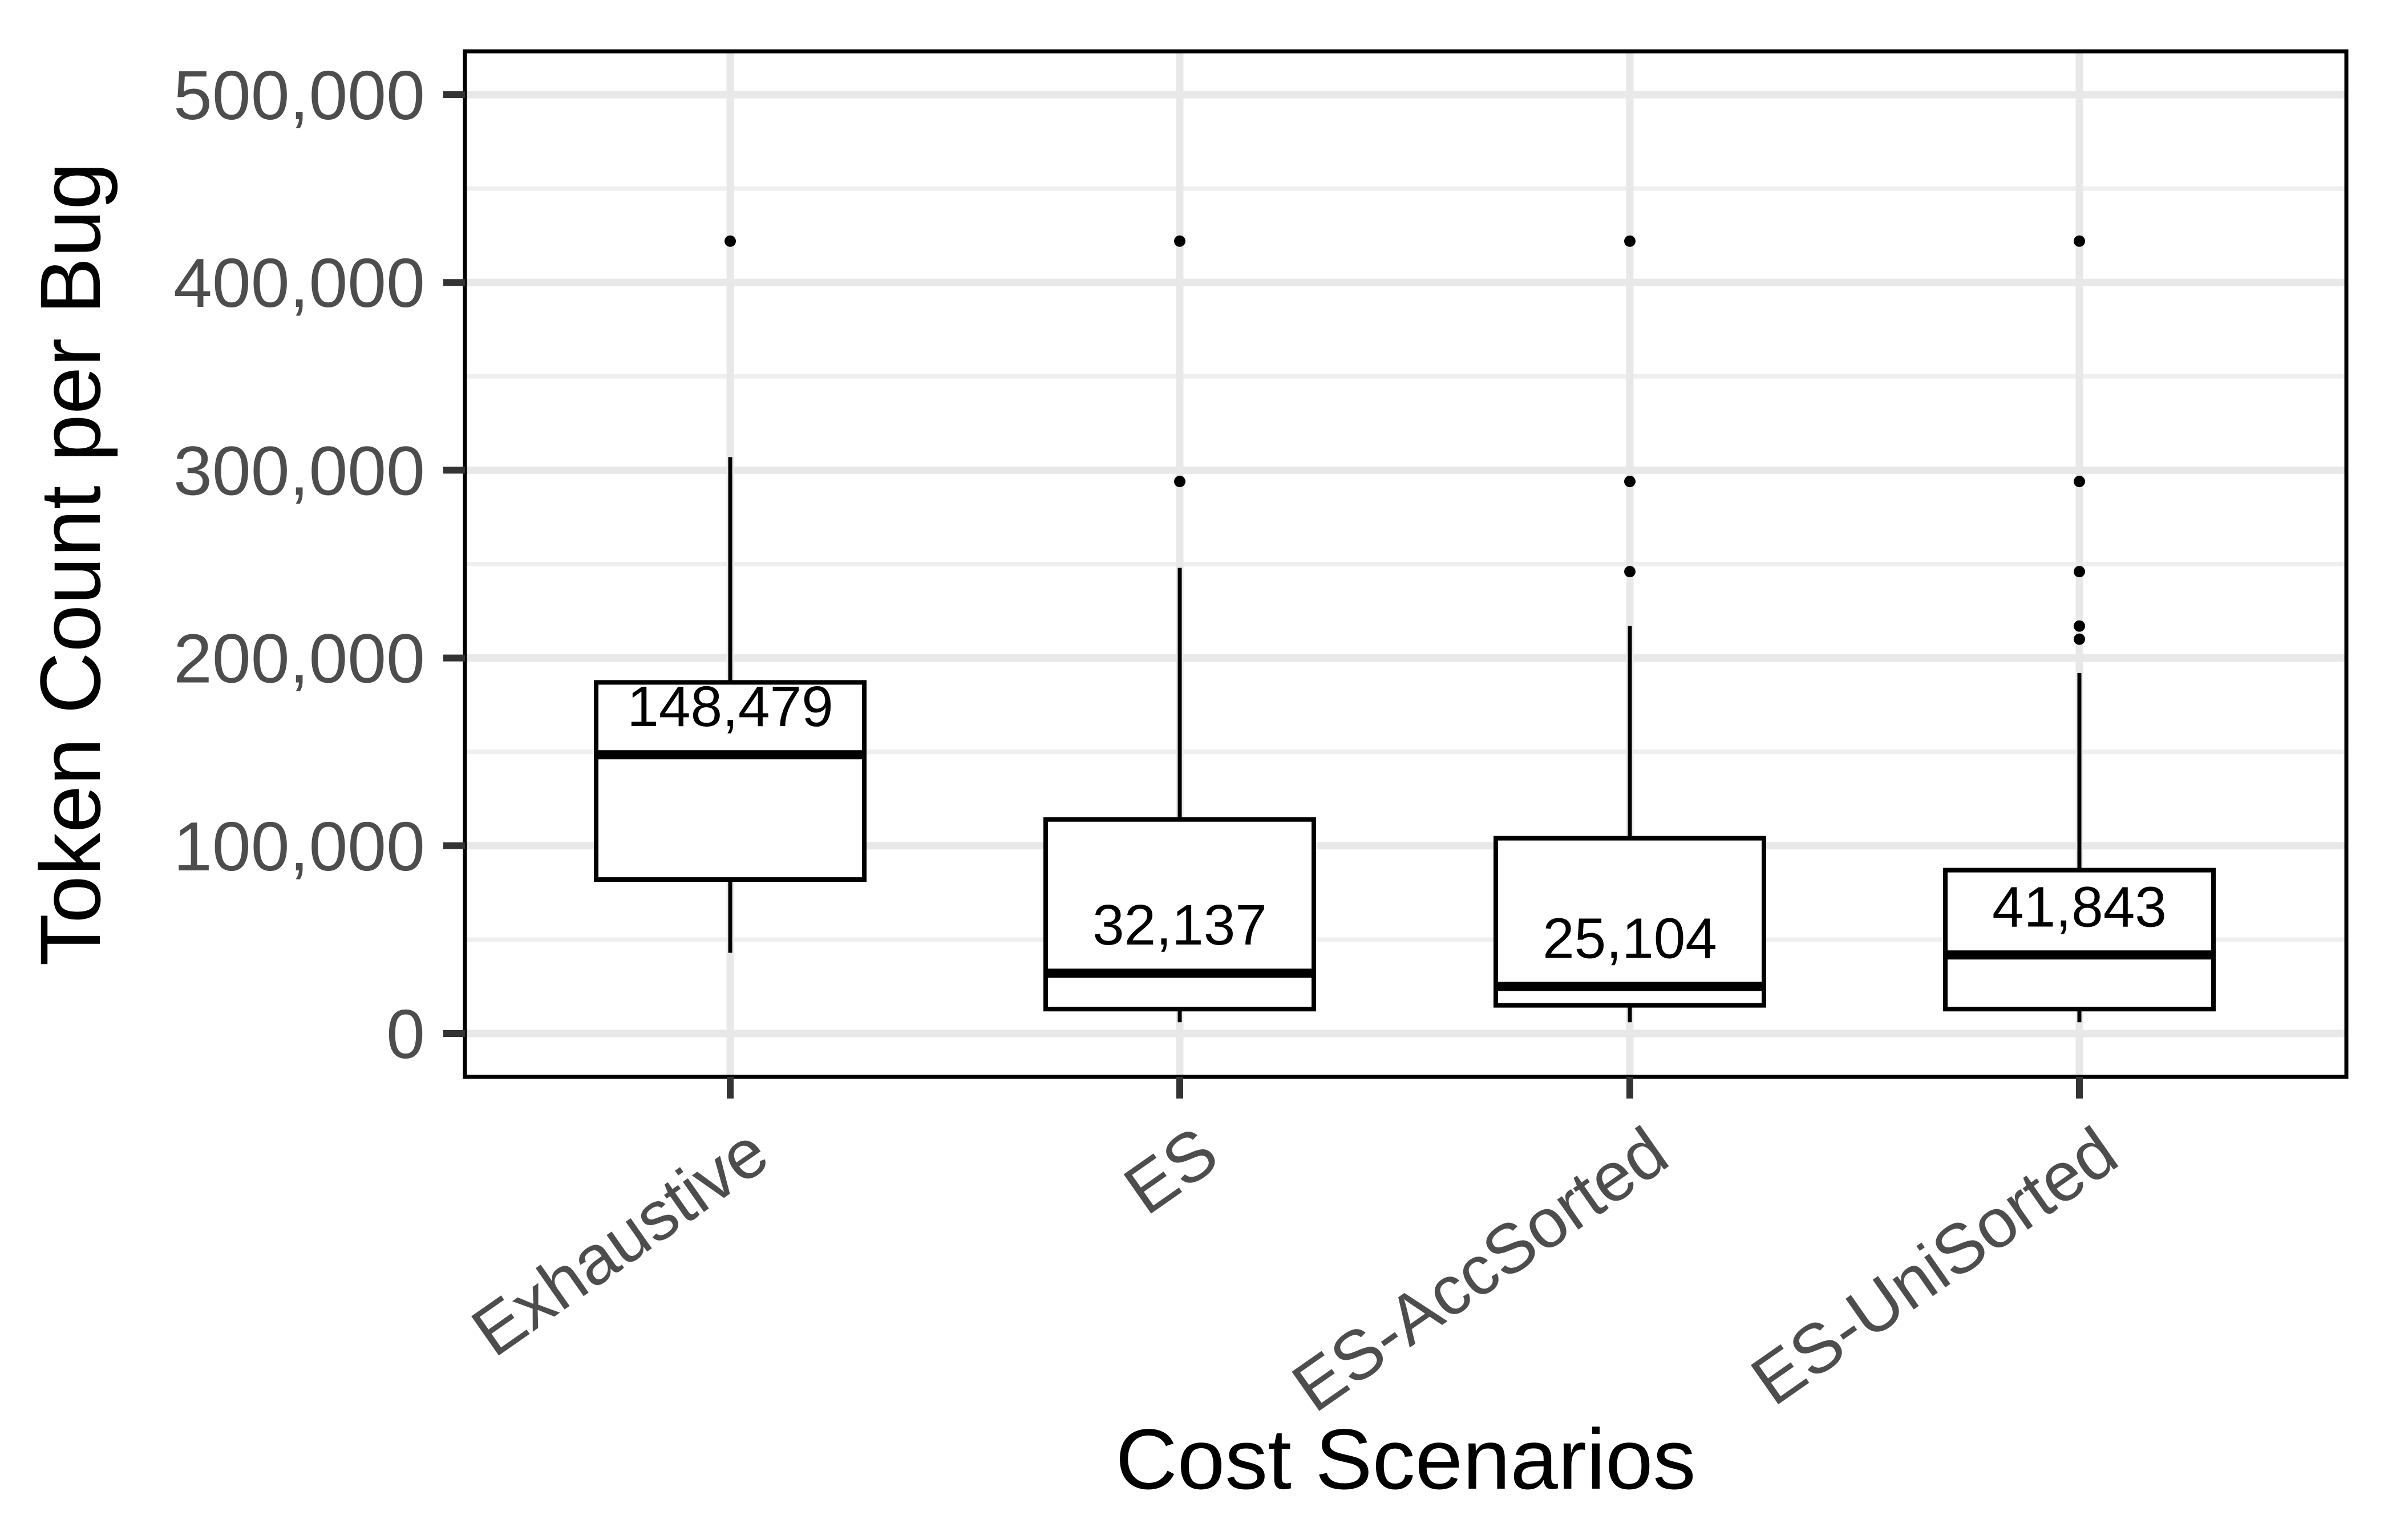  Describe the element at coordinates (1171, 1170) in the screenshot. I see `x-tick-label-es: ES` at that location.